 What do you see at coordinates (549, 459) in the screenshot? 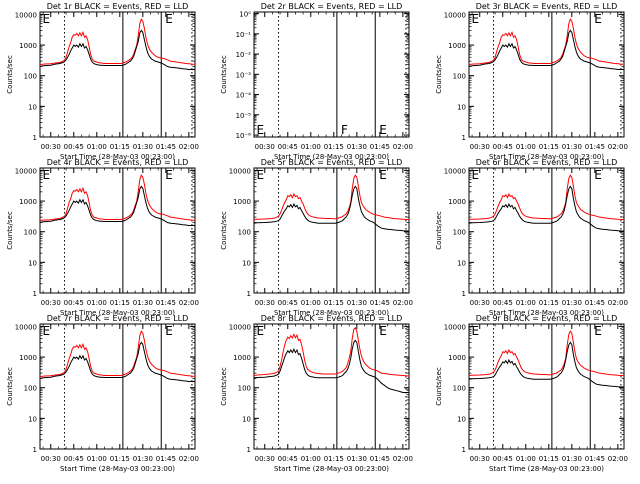
I see `det-9r-x-tick-label: 01:15` at bounding box center [549, 459].